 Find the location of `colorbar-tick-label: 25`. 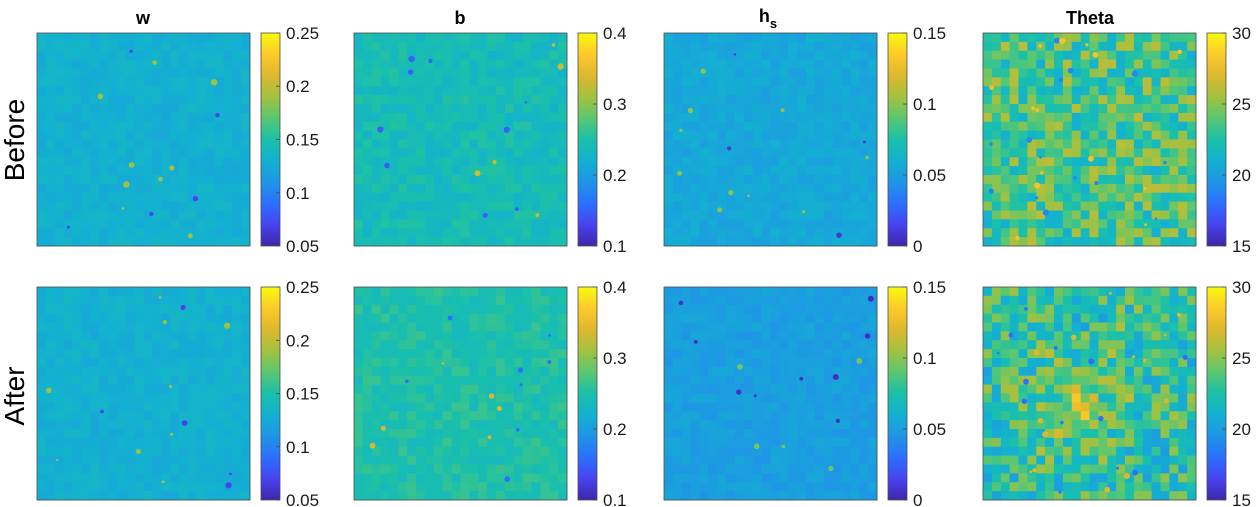

colorbar-tick-label: 25 is located at coordinates (1241, 358).